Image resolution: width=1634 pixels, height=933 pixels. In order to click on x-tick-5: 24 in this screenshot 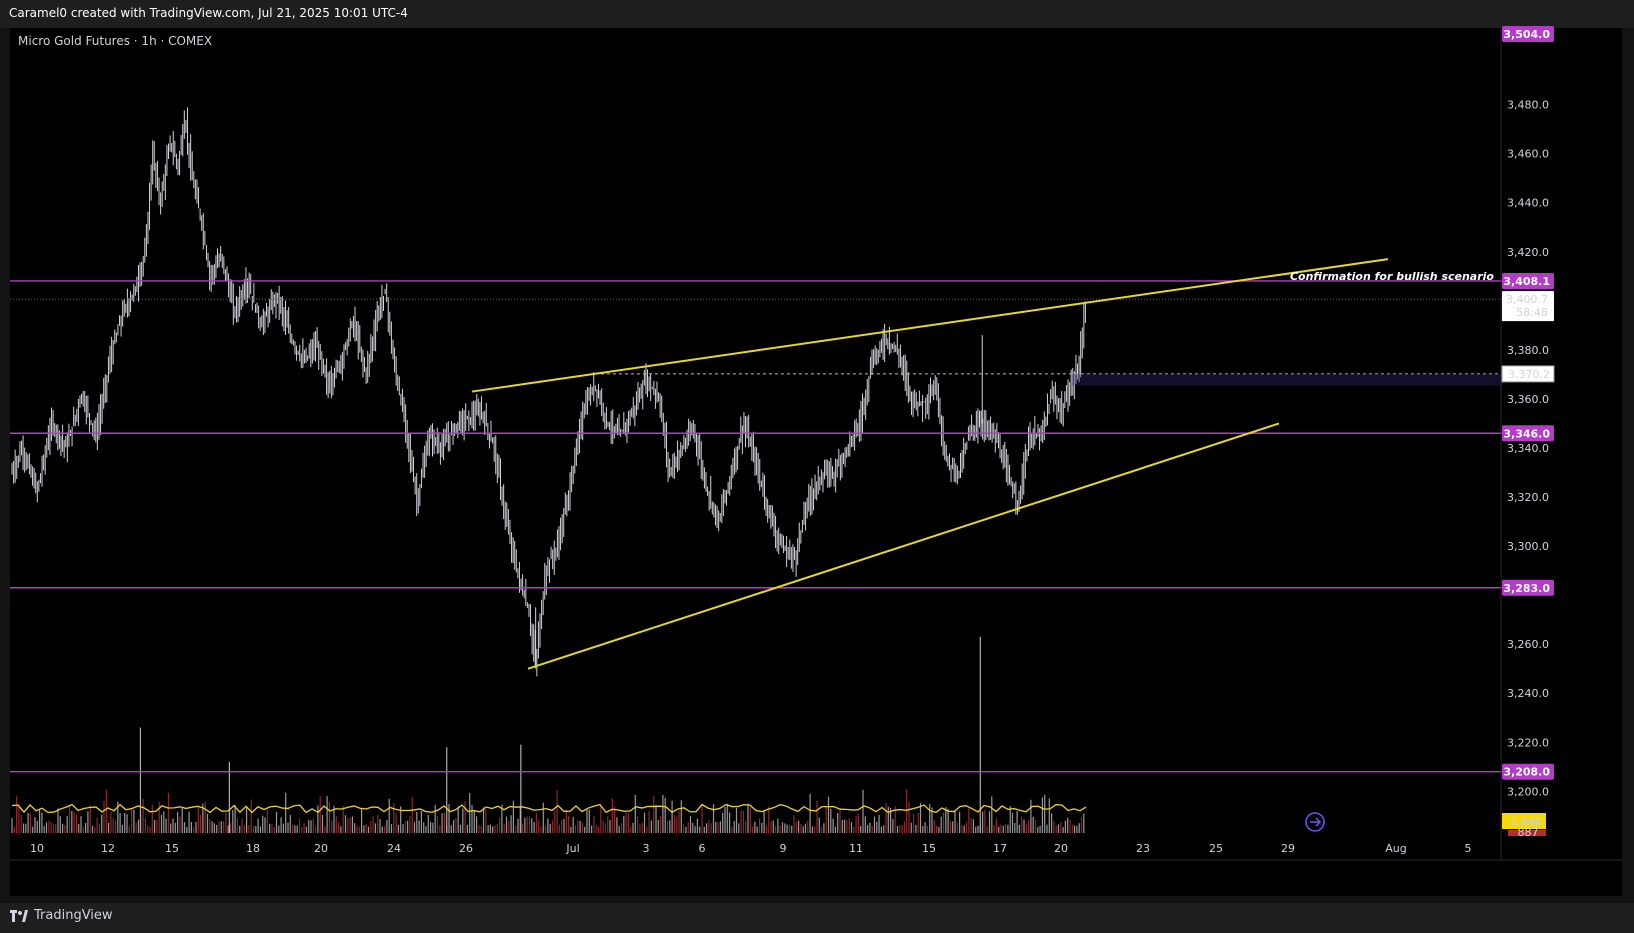, I will do `click(394, 848)`.